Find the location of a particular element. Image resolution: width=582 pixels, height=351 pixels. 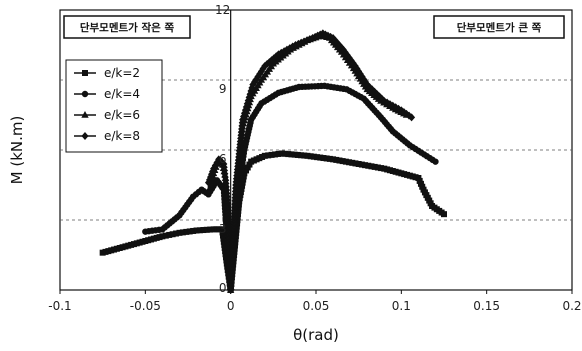

annotation-small-end: 단부모멘트가 작은 쪽 is located at coordinates (127, 27).